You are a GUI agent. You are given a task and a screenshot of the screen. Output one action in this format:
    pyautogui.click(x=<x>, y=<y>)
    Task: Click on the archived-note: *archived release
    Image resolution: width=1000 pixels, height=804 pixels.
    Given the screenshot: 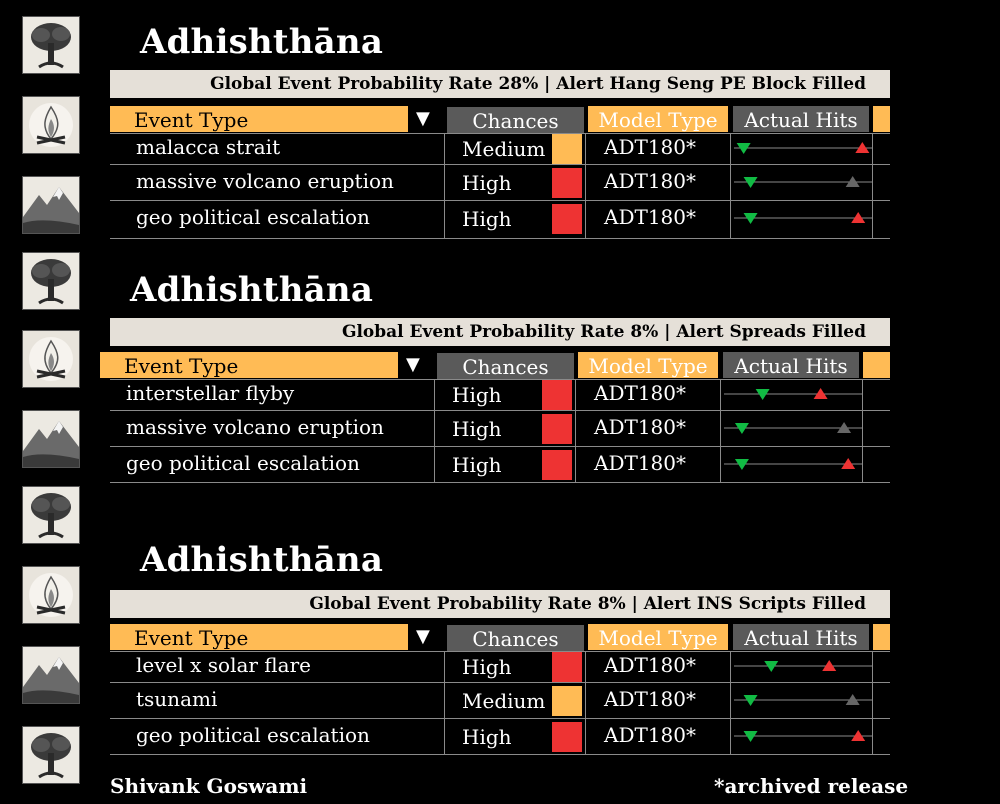 What is the action you would take?
    pyautogui.click(x=811, y=786)
    